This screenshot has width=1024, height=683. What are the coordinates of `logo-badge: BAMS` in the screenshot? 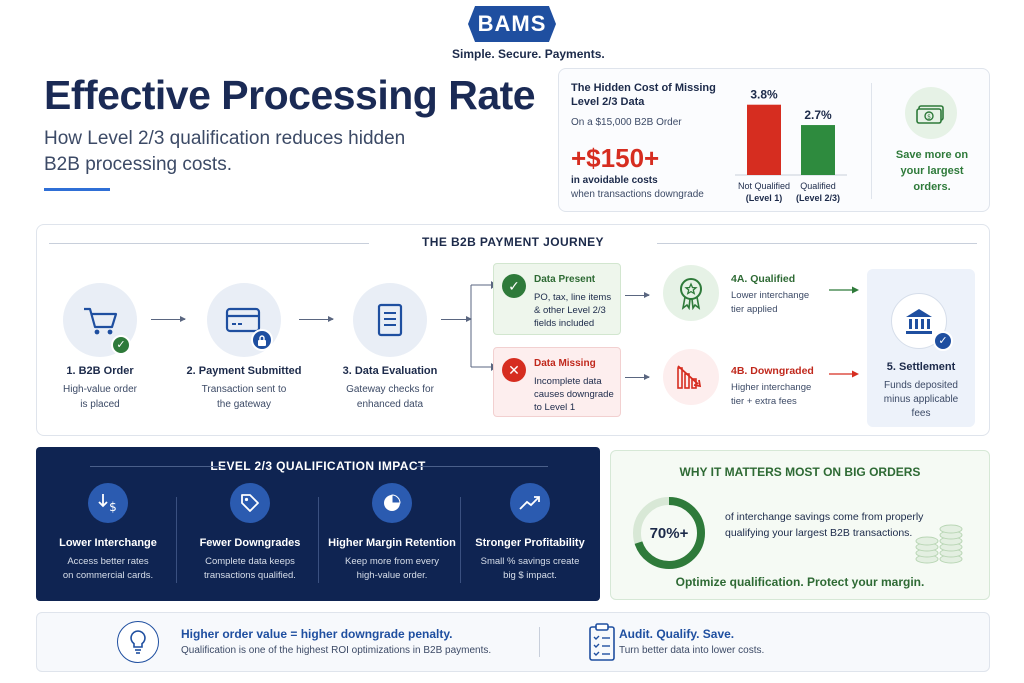 It's located at (512, 24).